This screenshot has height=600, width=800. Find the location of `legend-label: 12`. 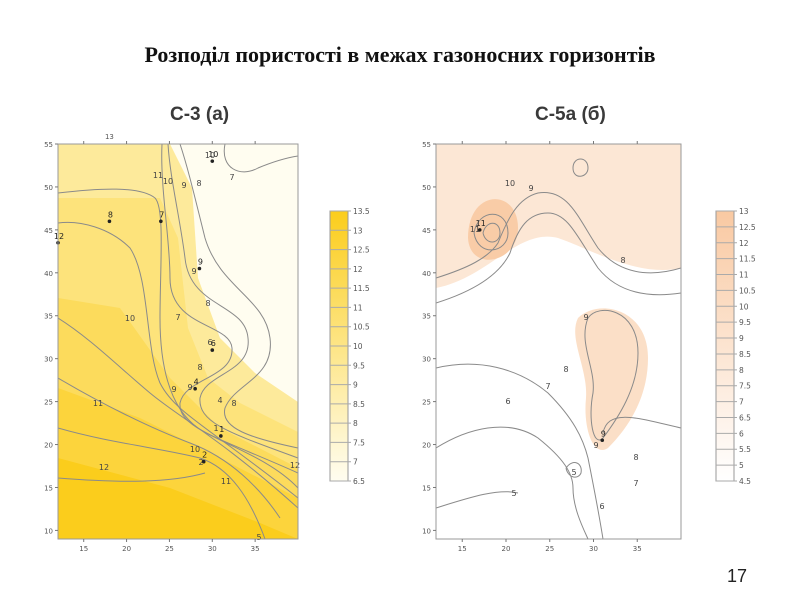

legend-label: 12 is located at coordinates (358, 269).